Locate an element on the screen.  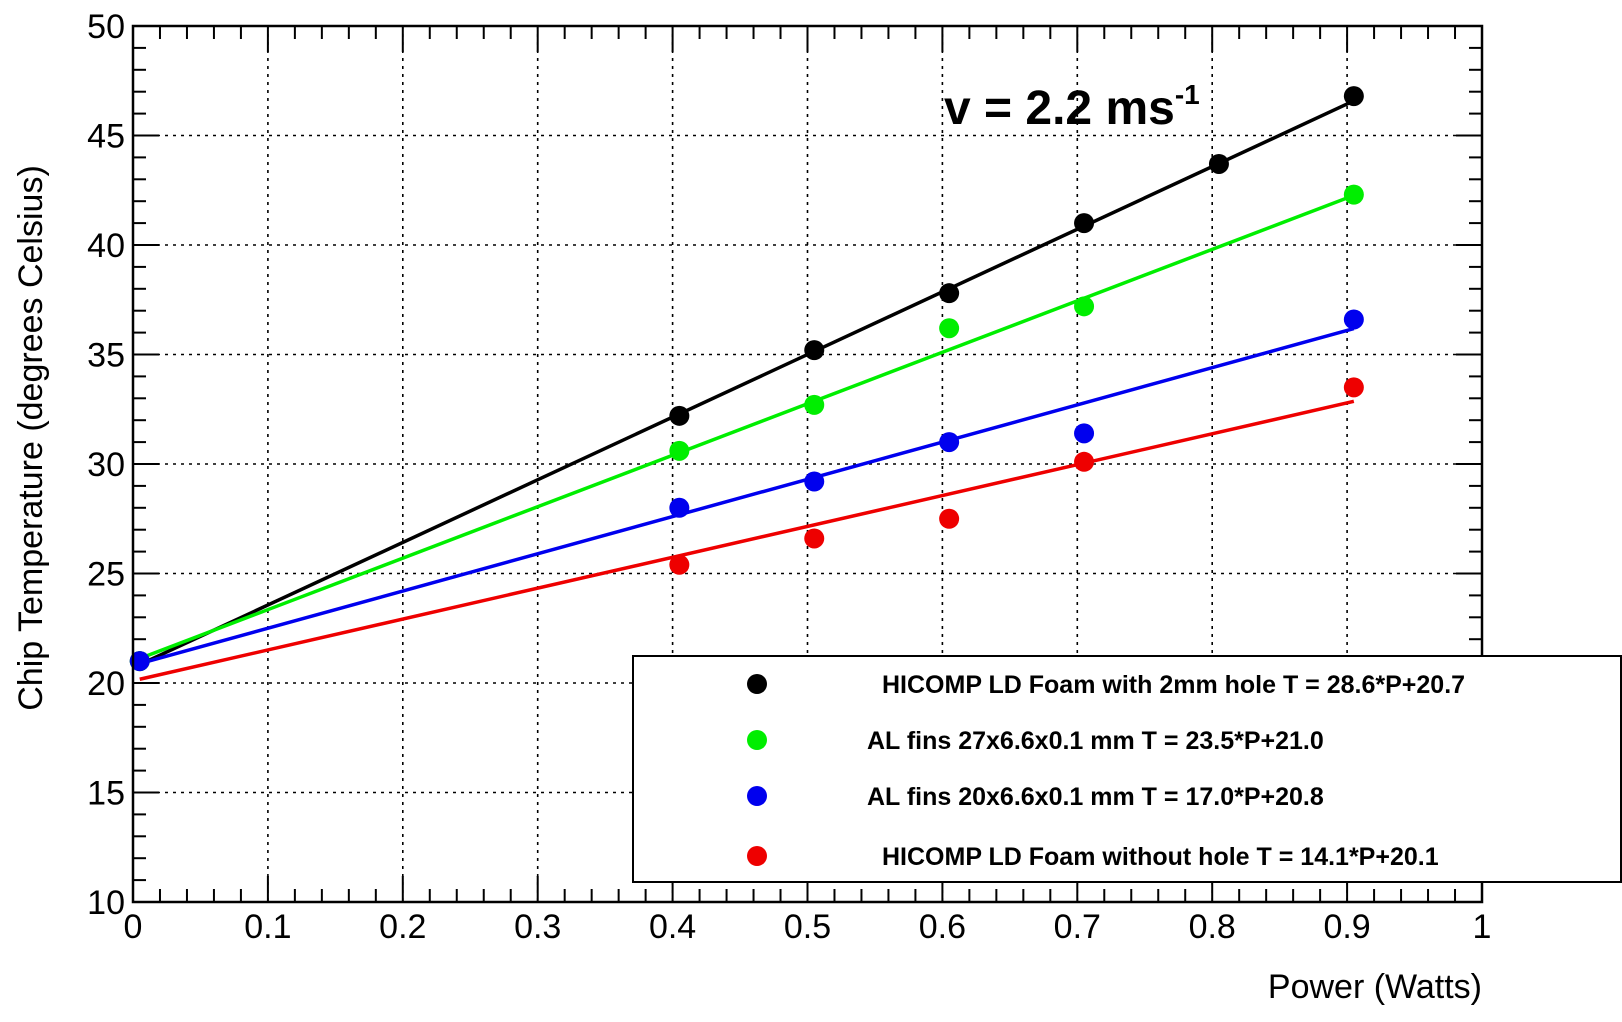
y-tick-label: 15 is located at coordinates (106, 794).